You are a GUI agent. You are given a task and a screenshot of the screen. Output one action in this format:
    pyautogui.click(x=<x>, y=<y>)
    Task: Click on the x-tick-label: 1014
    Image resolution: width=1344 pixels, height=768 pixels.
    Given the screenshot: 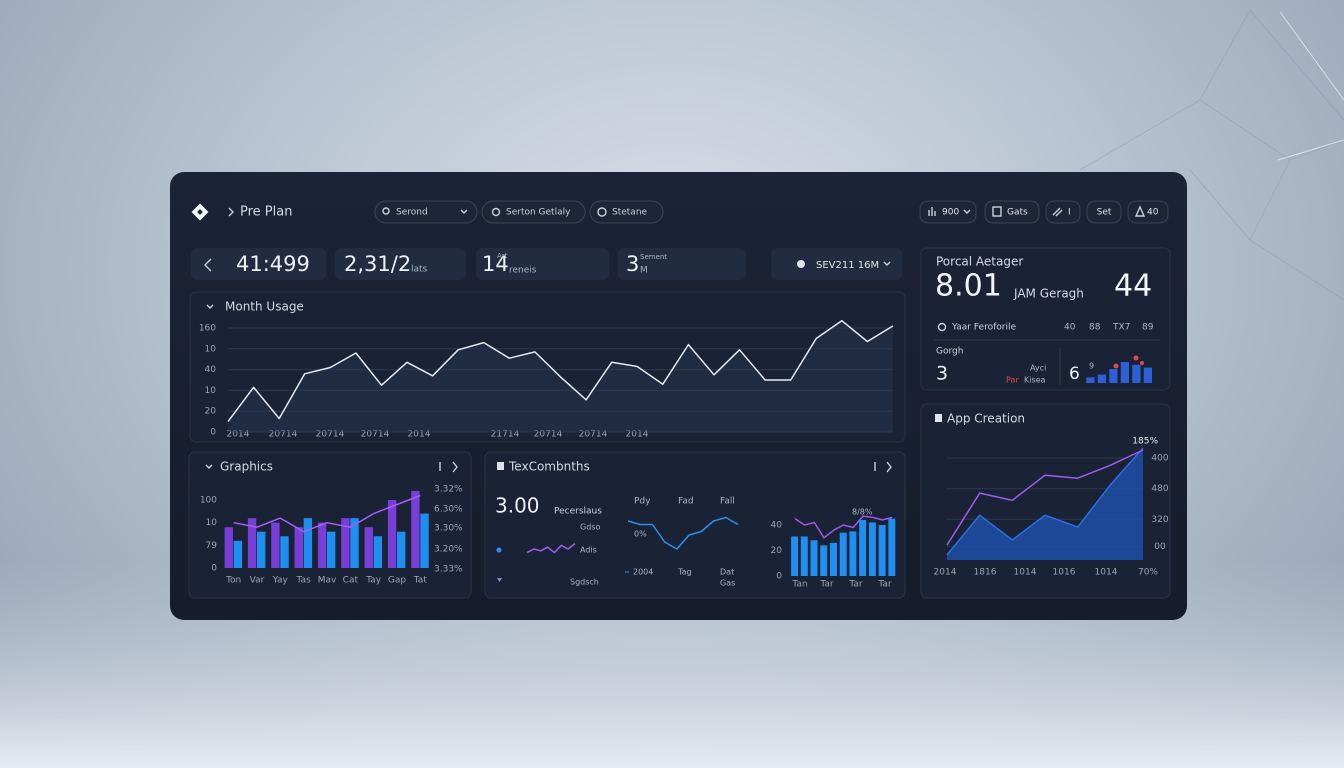 What is the action you would take?
    pyautogui.click(x=1106, y=573)
    